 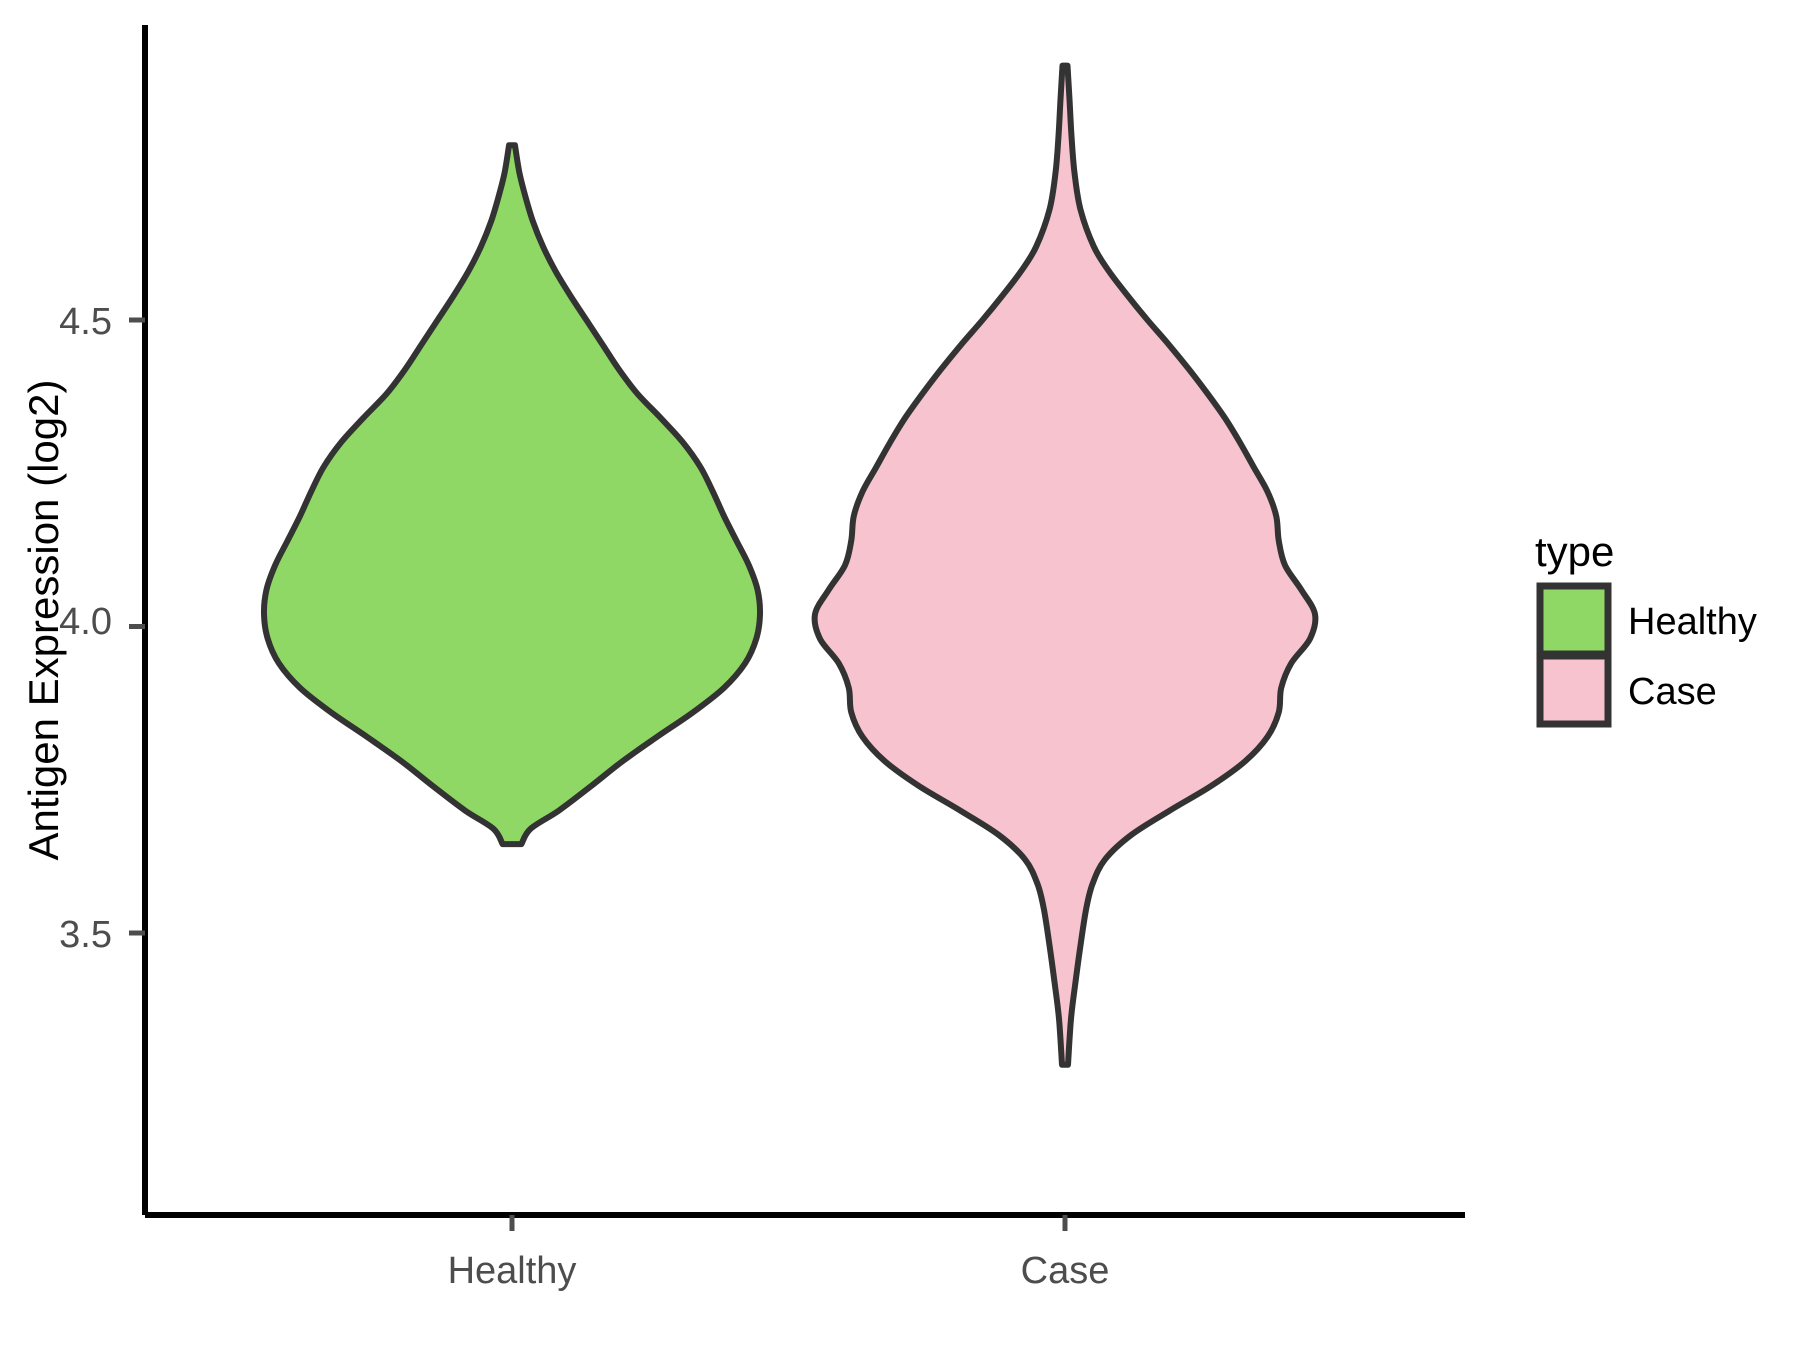 What do you see at coordinates (1574, 620) in the screenshot?
I see `legend-swatch-healthy` at bounding box center [1574, 620].